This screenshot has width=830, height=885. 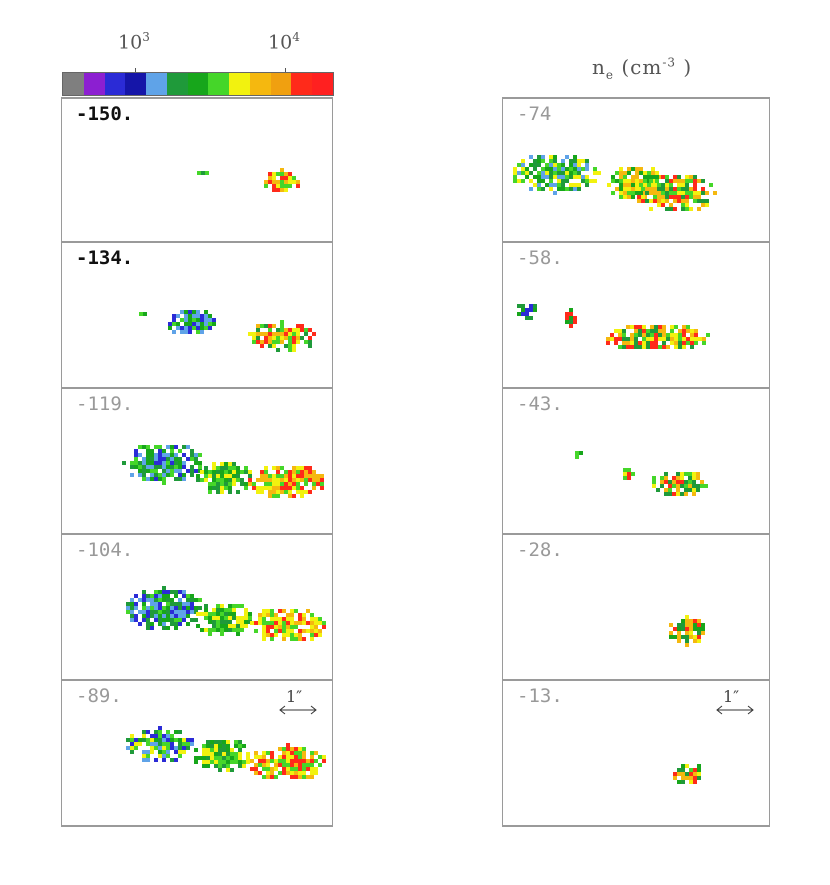 What do you see at coordinates (284, 42) in the screenshot?
I see `colorbar-tick-label-high: 104` at bounding box center [284, 42].